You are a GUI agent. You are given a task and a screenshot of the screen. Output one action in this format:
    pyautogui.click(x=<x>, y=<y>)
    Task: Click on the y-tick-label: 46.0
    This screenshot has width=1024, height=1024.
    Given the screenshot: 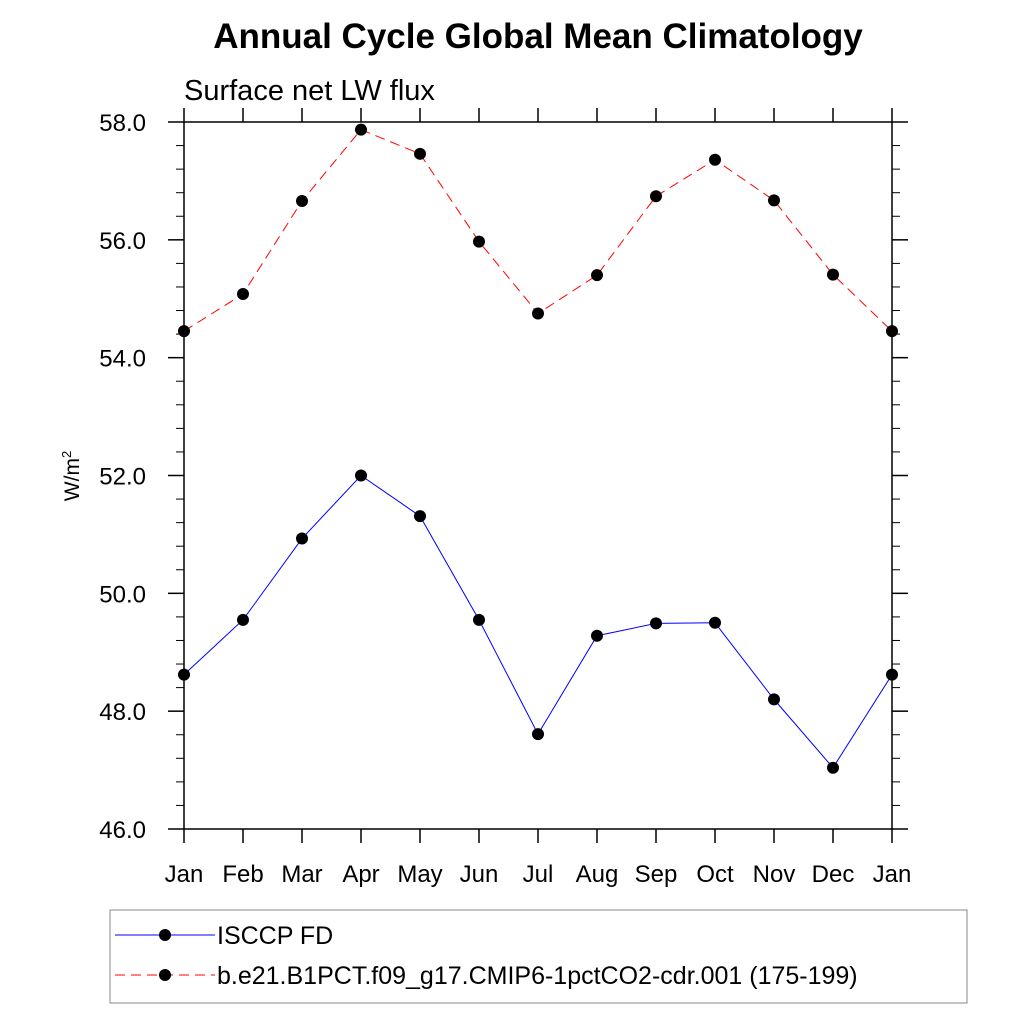 What is the action you would take?
    pyautogui.click(x=122, y=830)
    